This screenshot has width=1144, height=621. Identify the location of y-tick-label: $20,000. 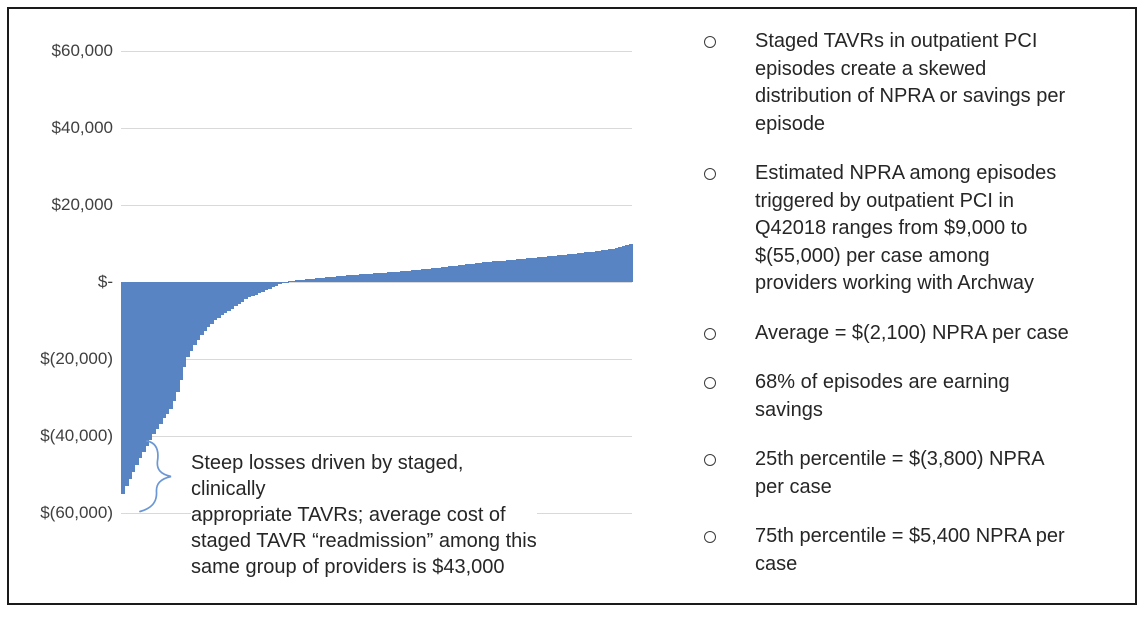
(61, 205).